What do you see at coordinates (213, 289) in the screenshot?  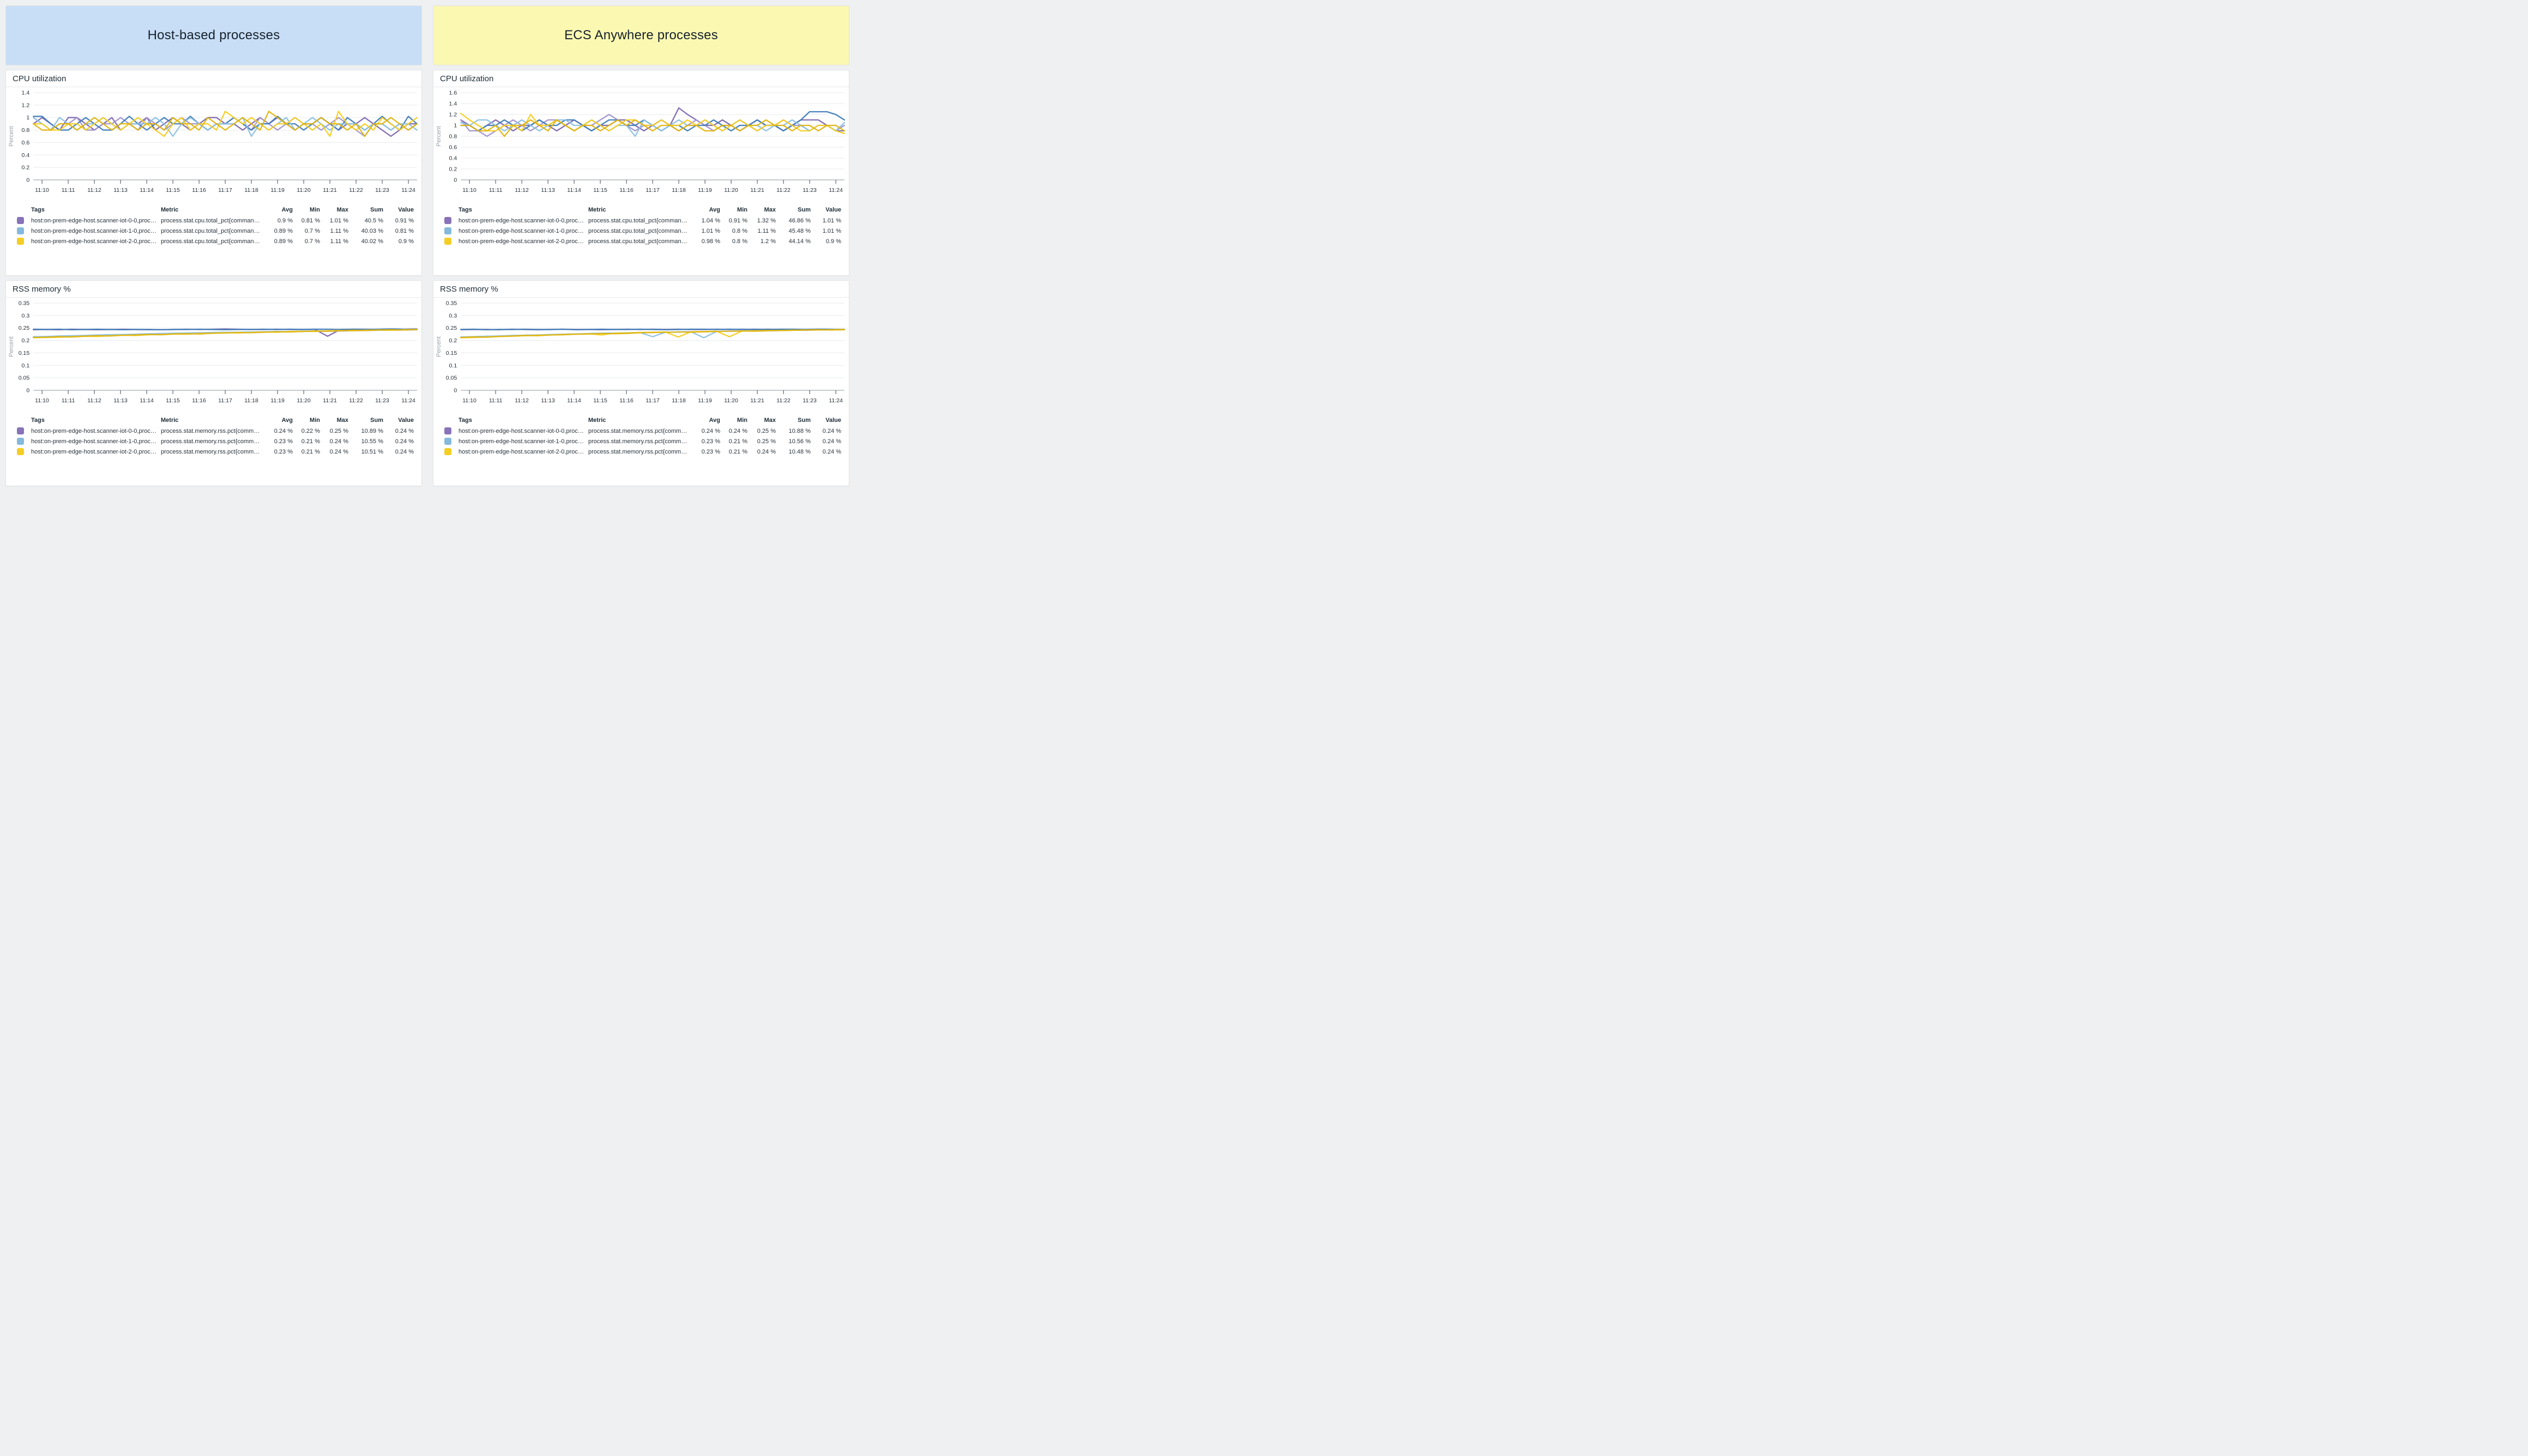 I see `panel-title: RSS memory %` at bounding box center [213, 289].